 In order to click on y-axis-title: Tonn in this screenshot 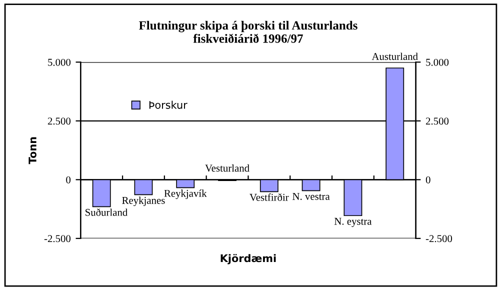, I will do `click(32, 150)`.